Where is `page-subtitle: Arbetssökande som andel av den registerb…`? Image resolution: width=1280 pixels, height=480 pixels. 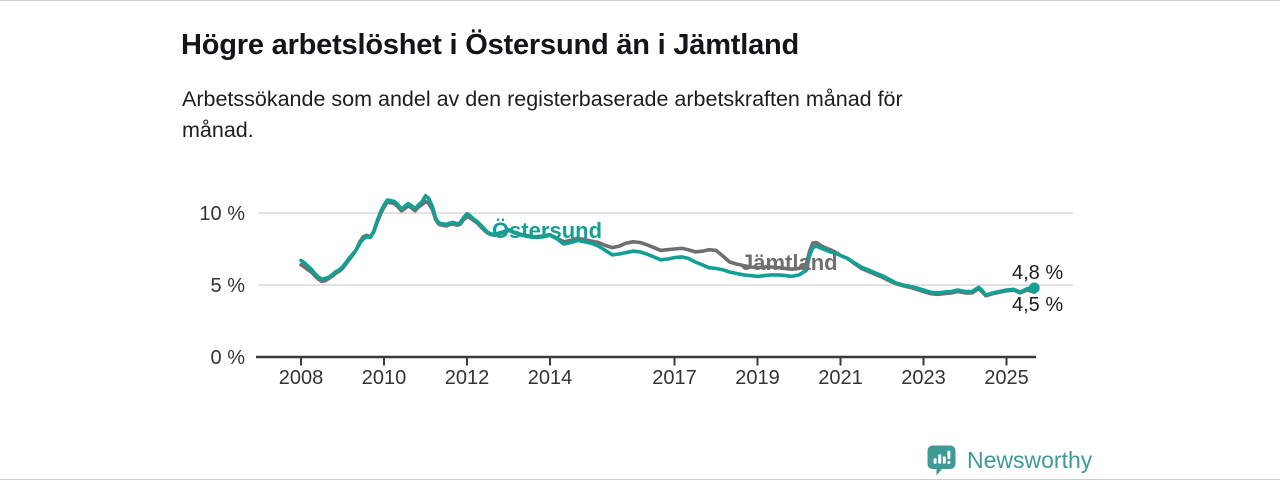
page-subtitle: Arbetssökande som andel av den registerb… is located at coordinates (612, 115).